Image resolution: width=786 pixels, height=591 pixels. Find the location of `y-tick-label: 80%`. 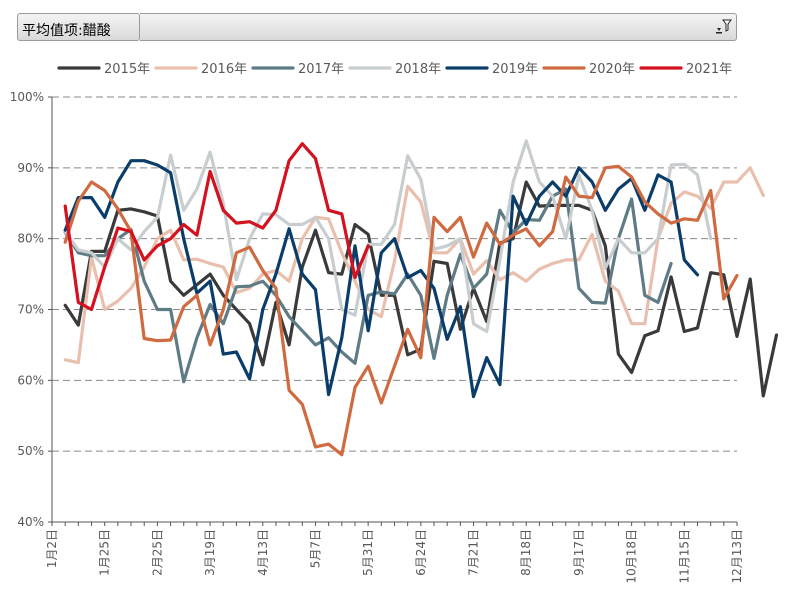

y-tick-label: 80% is located at coordinates (30, 239).